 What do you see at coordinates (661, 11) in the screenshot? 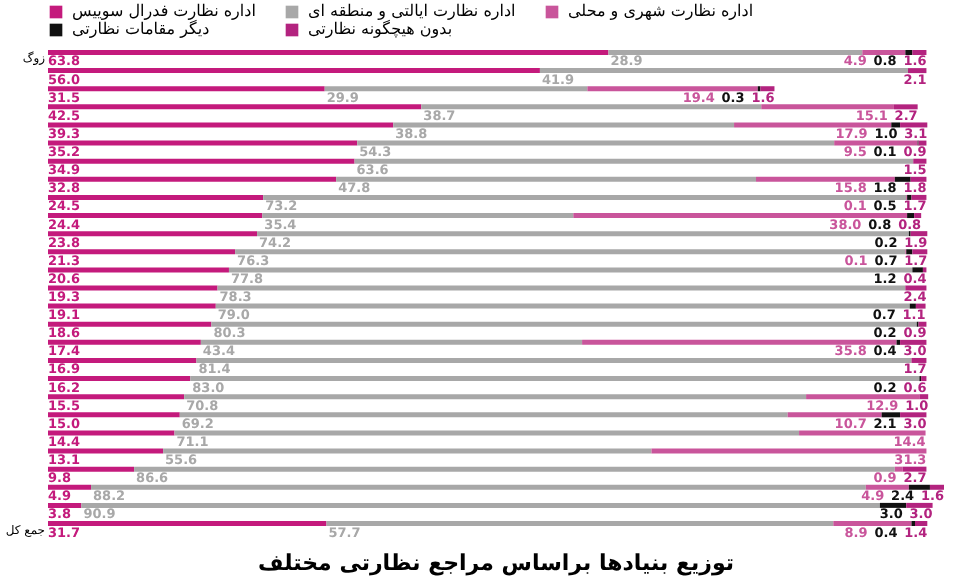
I see `legend-label: اداره نظارت شهری و محلی` at bounding box center [661, 11].